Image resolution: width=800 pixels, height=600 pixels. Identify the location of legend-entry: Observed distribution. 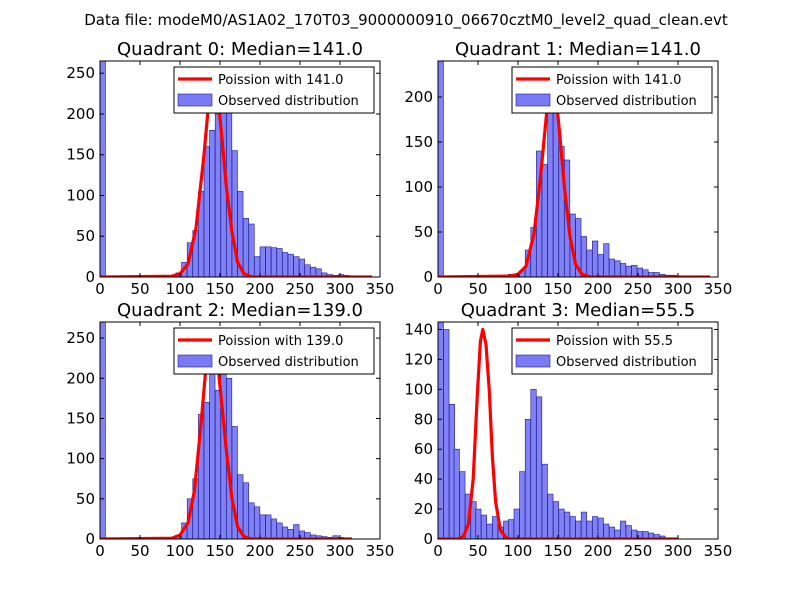
(626, 101).